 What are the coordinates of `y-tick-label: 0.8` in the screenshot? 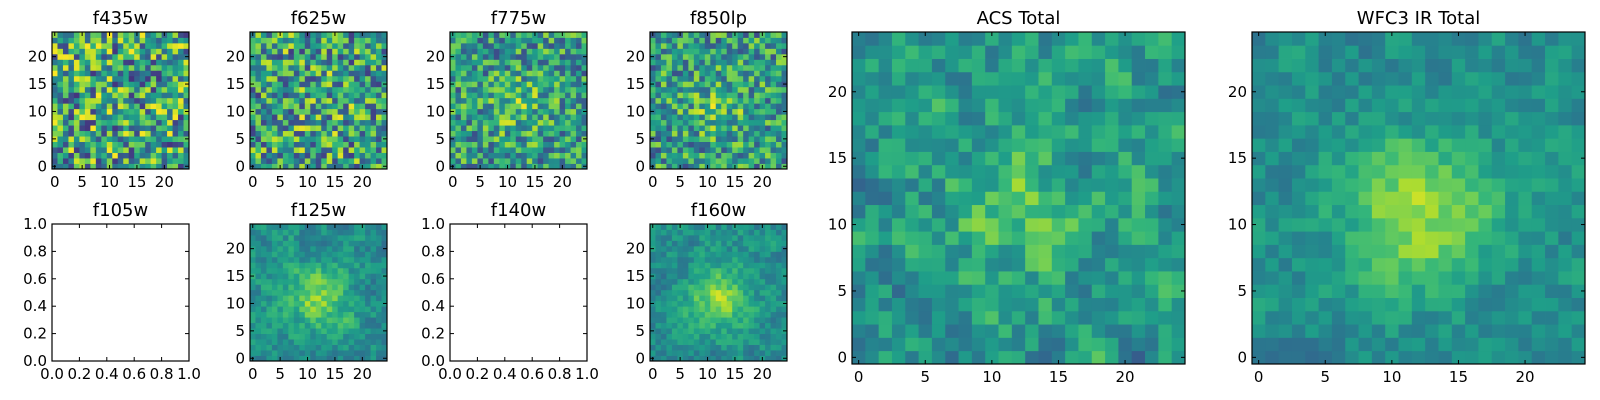 It's located at (35, 251).